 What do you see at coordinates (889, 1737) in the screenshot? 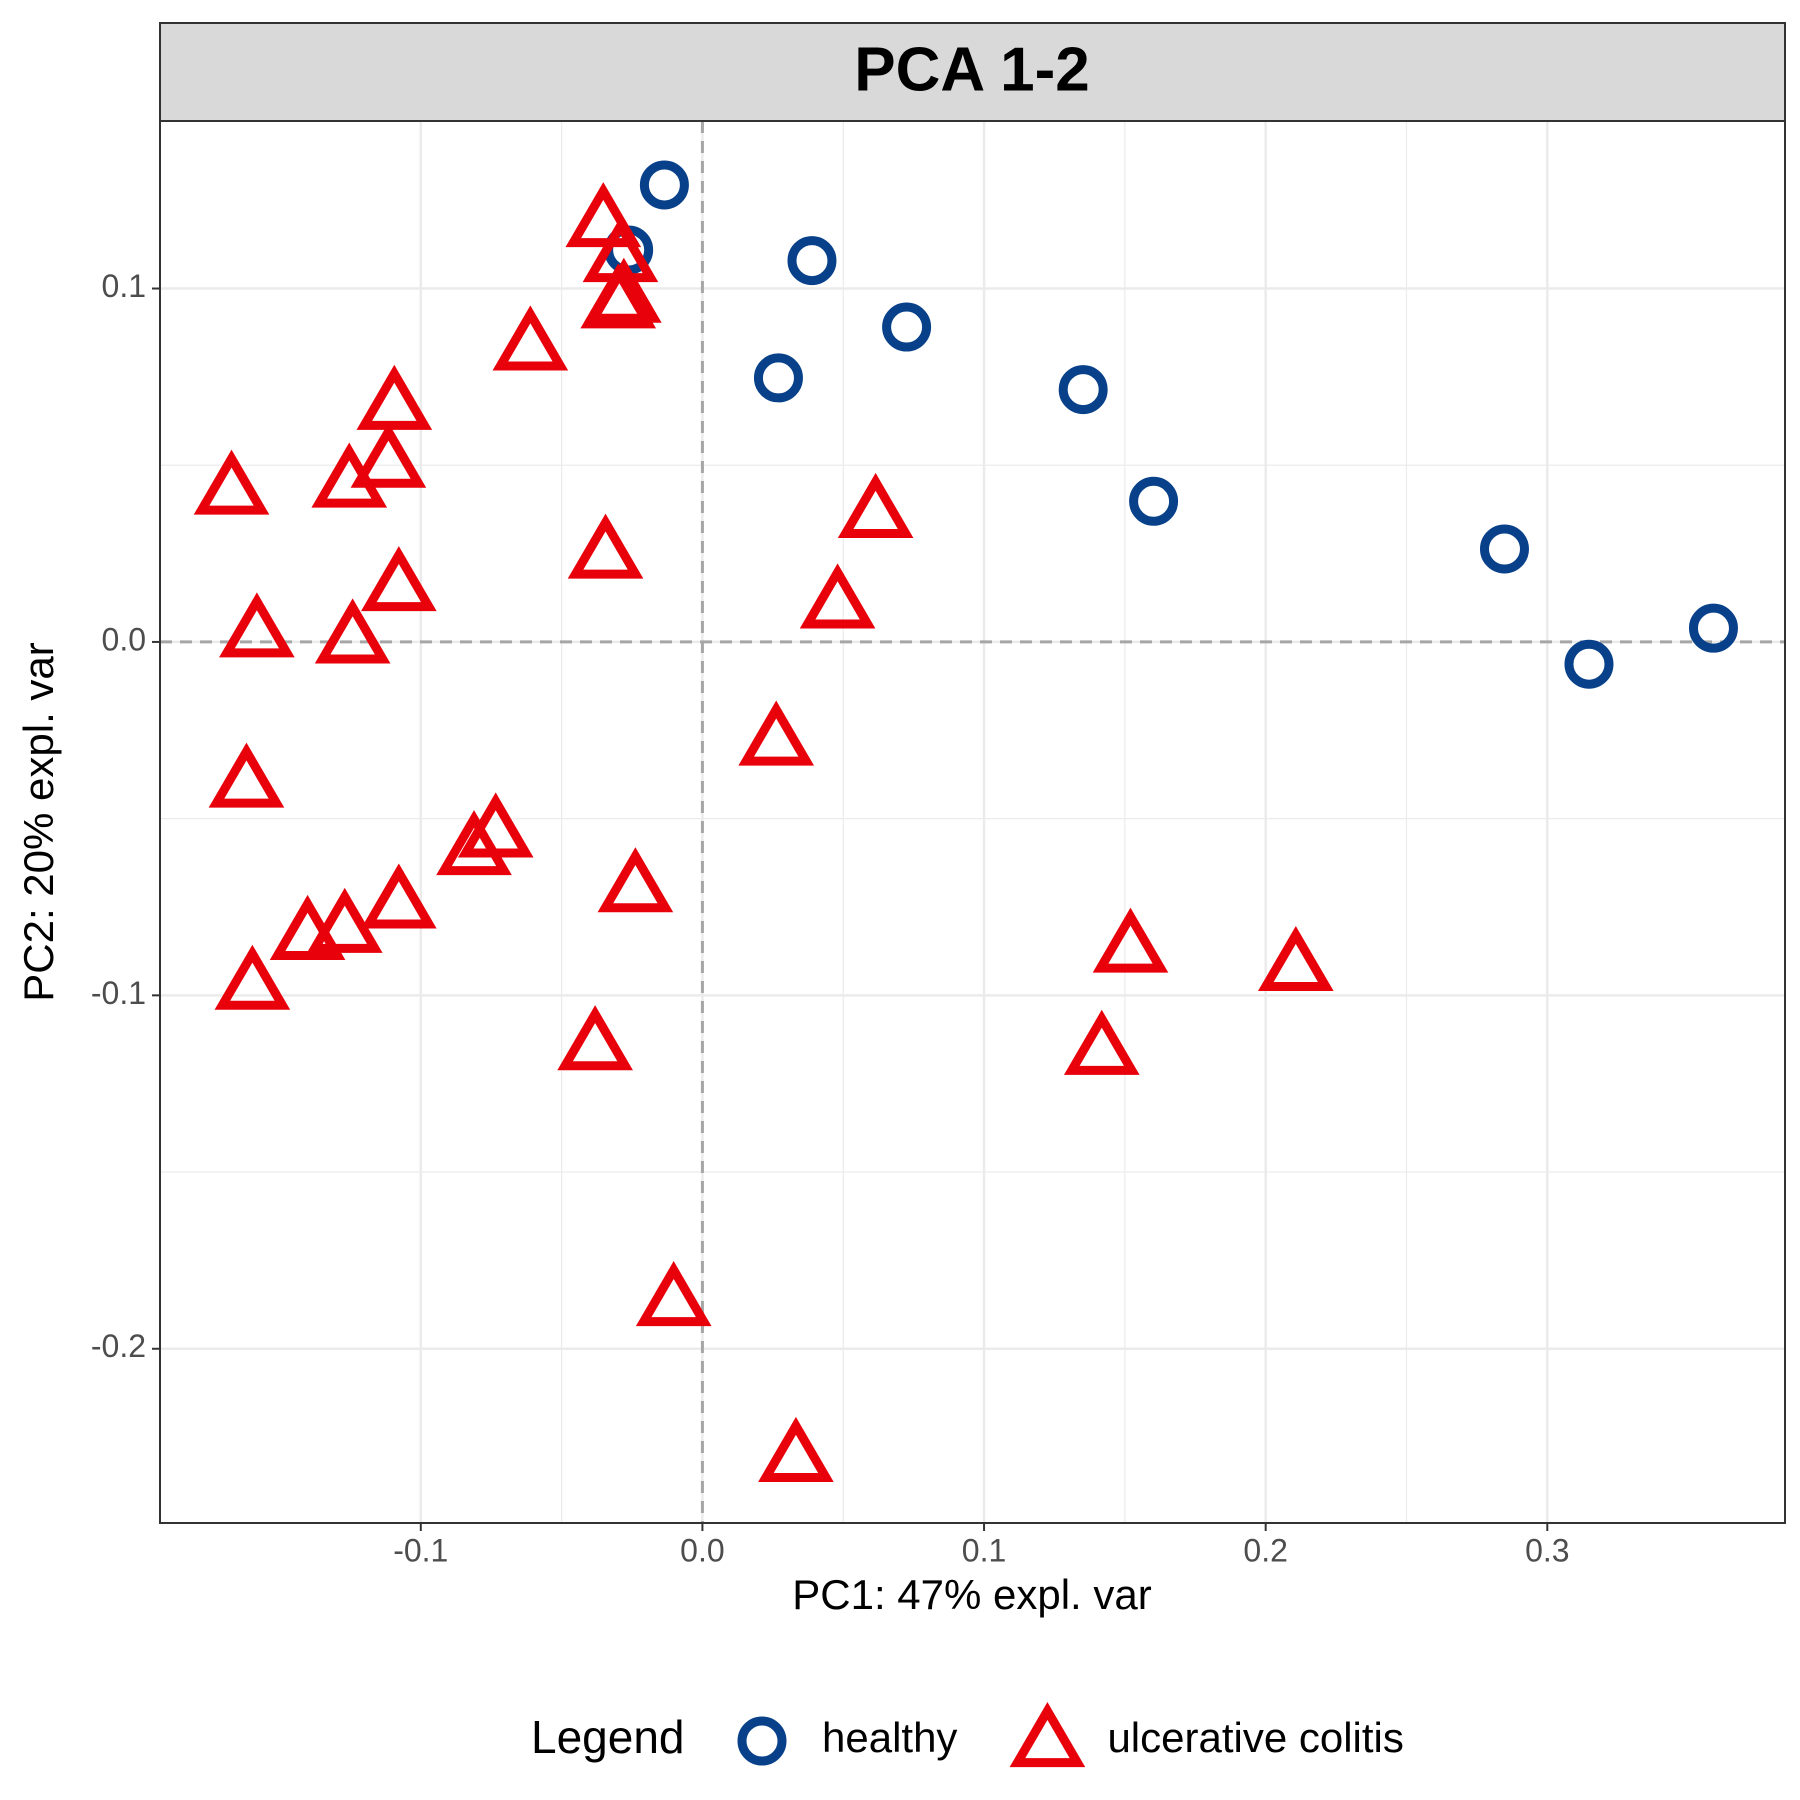
I see `legend-label: healthy` at bounding box center [889, 1737].